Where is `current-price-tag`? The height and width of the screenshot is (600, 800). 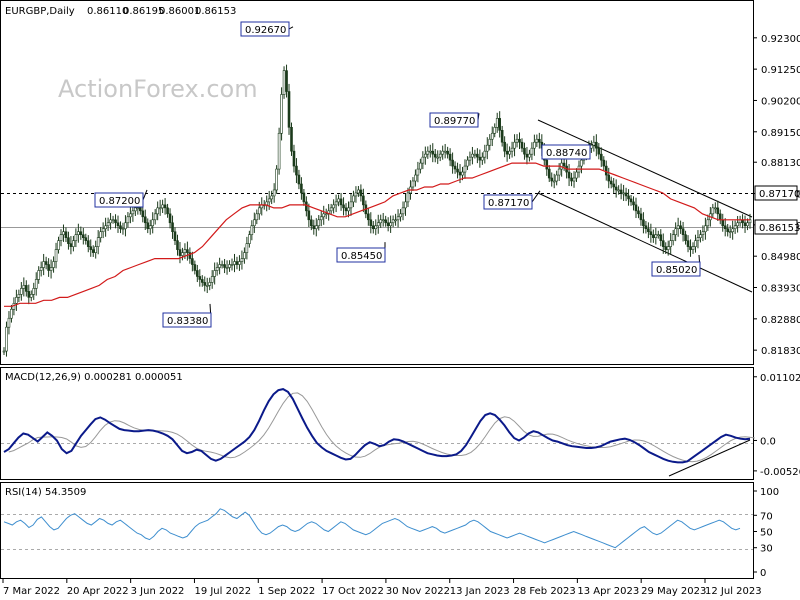
current-price-tag is located at coordinates (776, 227).